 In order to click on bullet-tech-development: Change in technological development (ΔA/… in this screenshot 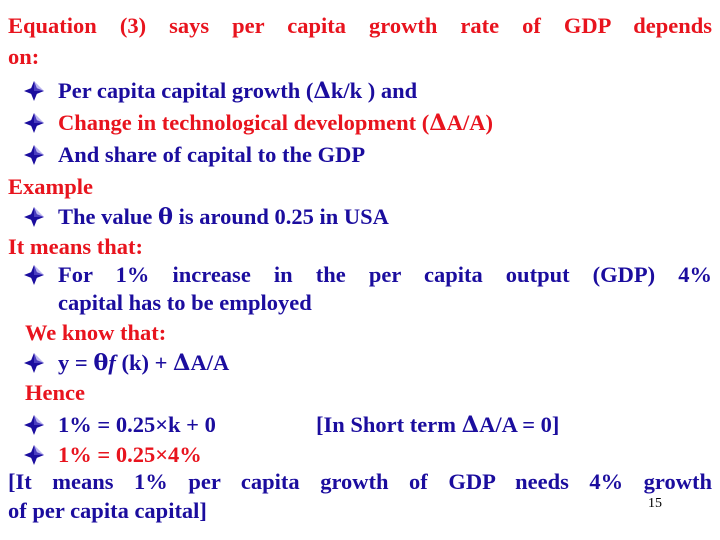, I will do `click(275, 123)`.